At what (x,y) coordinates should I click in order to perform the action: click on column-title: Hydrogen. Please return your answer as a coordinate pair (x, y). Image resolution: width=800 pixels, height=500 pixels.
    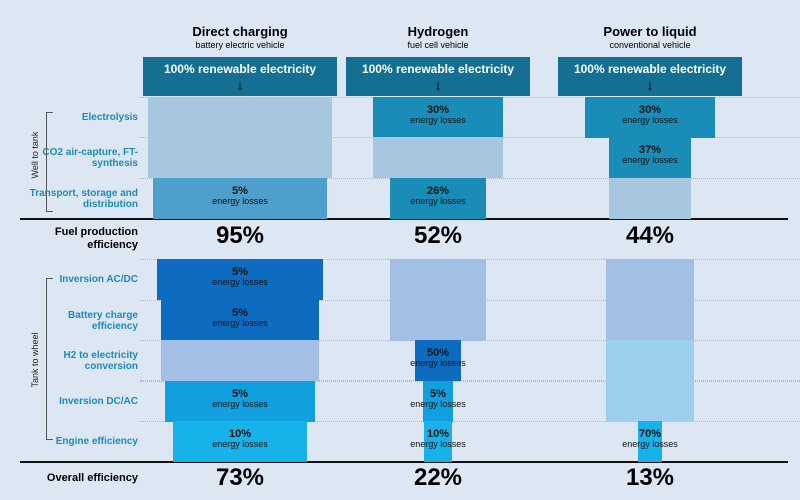
    Looking at the image, I should click on (438, 31).